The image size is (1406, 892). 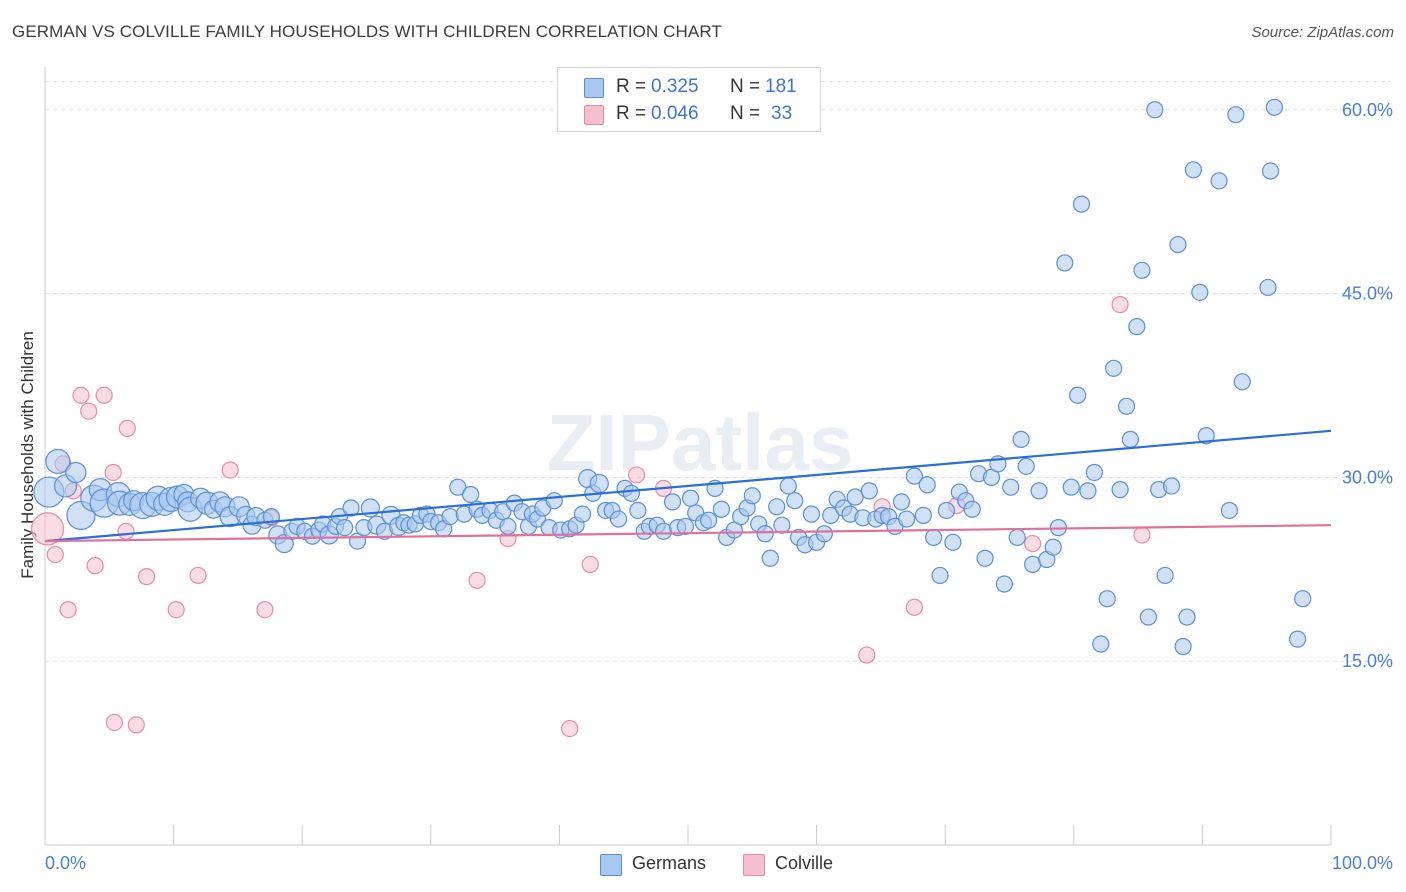 What do you see at coordinates (1367, 661) in the screenshot?
I see `y-tick-label: 15.0%` at bounding box center [1367, 661].